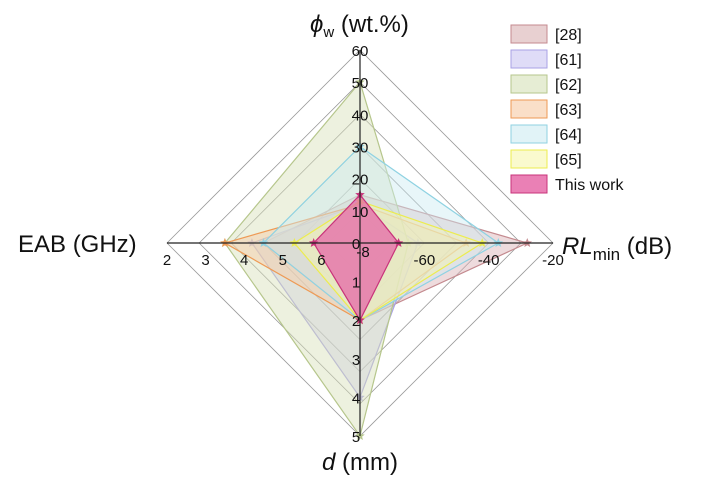  I want to click on legend-label: [64], so click(568, 135).